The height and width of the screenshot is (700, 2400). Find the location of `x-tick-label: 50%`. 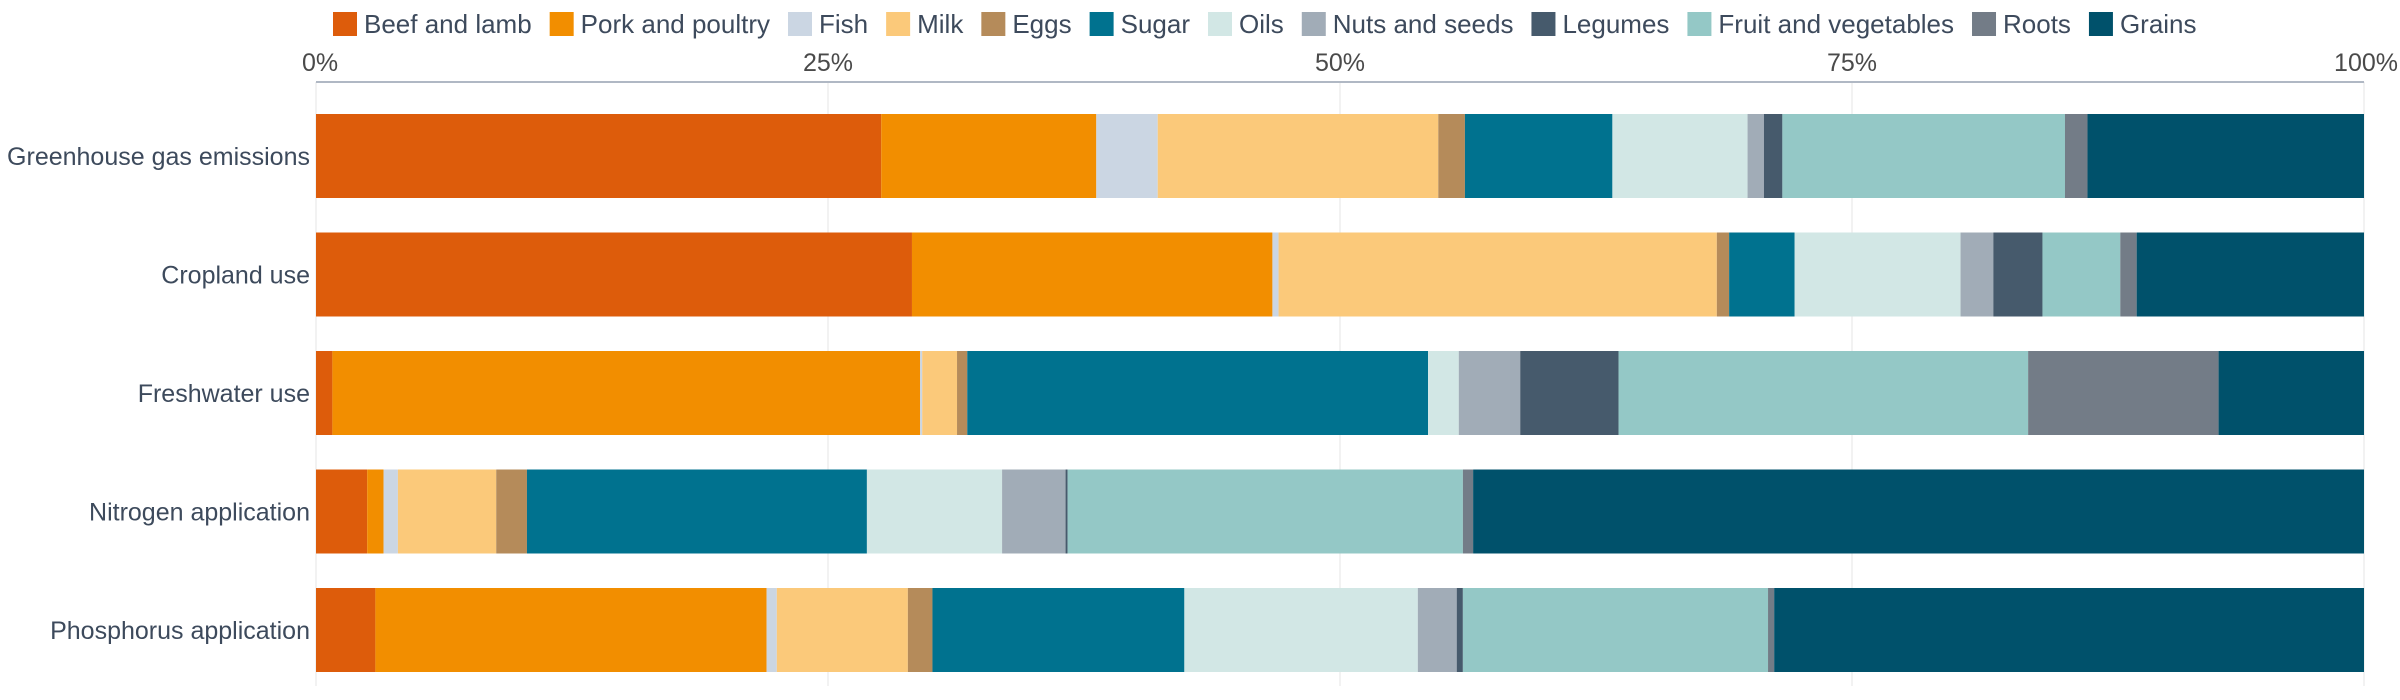

x-tick-label: 50% is located at coordinates (1340, 63).